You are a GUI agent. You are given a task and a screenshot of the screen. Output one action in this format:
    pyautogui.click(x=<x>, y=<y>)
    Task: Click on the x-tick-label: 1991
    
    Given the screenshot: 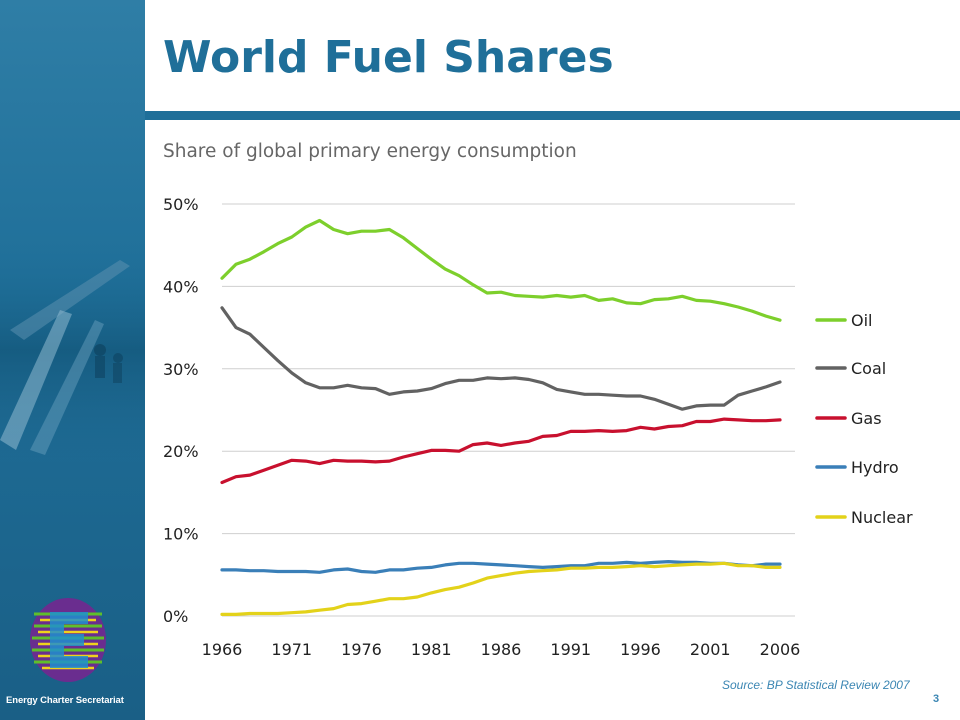 What is the action you would take?
    pyautogui.click(x=570, y=649)
    